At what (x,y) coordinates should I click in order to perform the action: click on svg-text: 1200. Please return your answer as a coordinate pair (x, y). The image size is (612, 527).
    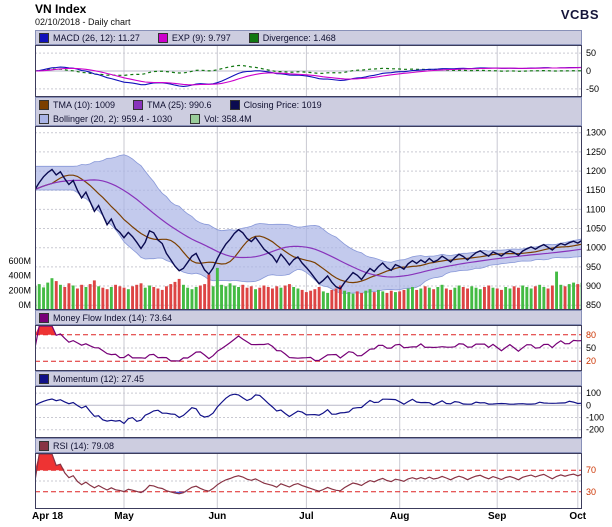
    Looking at the image, I should click on (596, 171).